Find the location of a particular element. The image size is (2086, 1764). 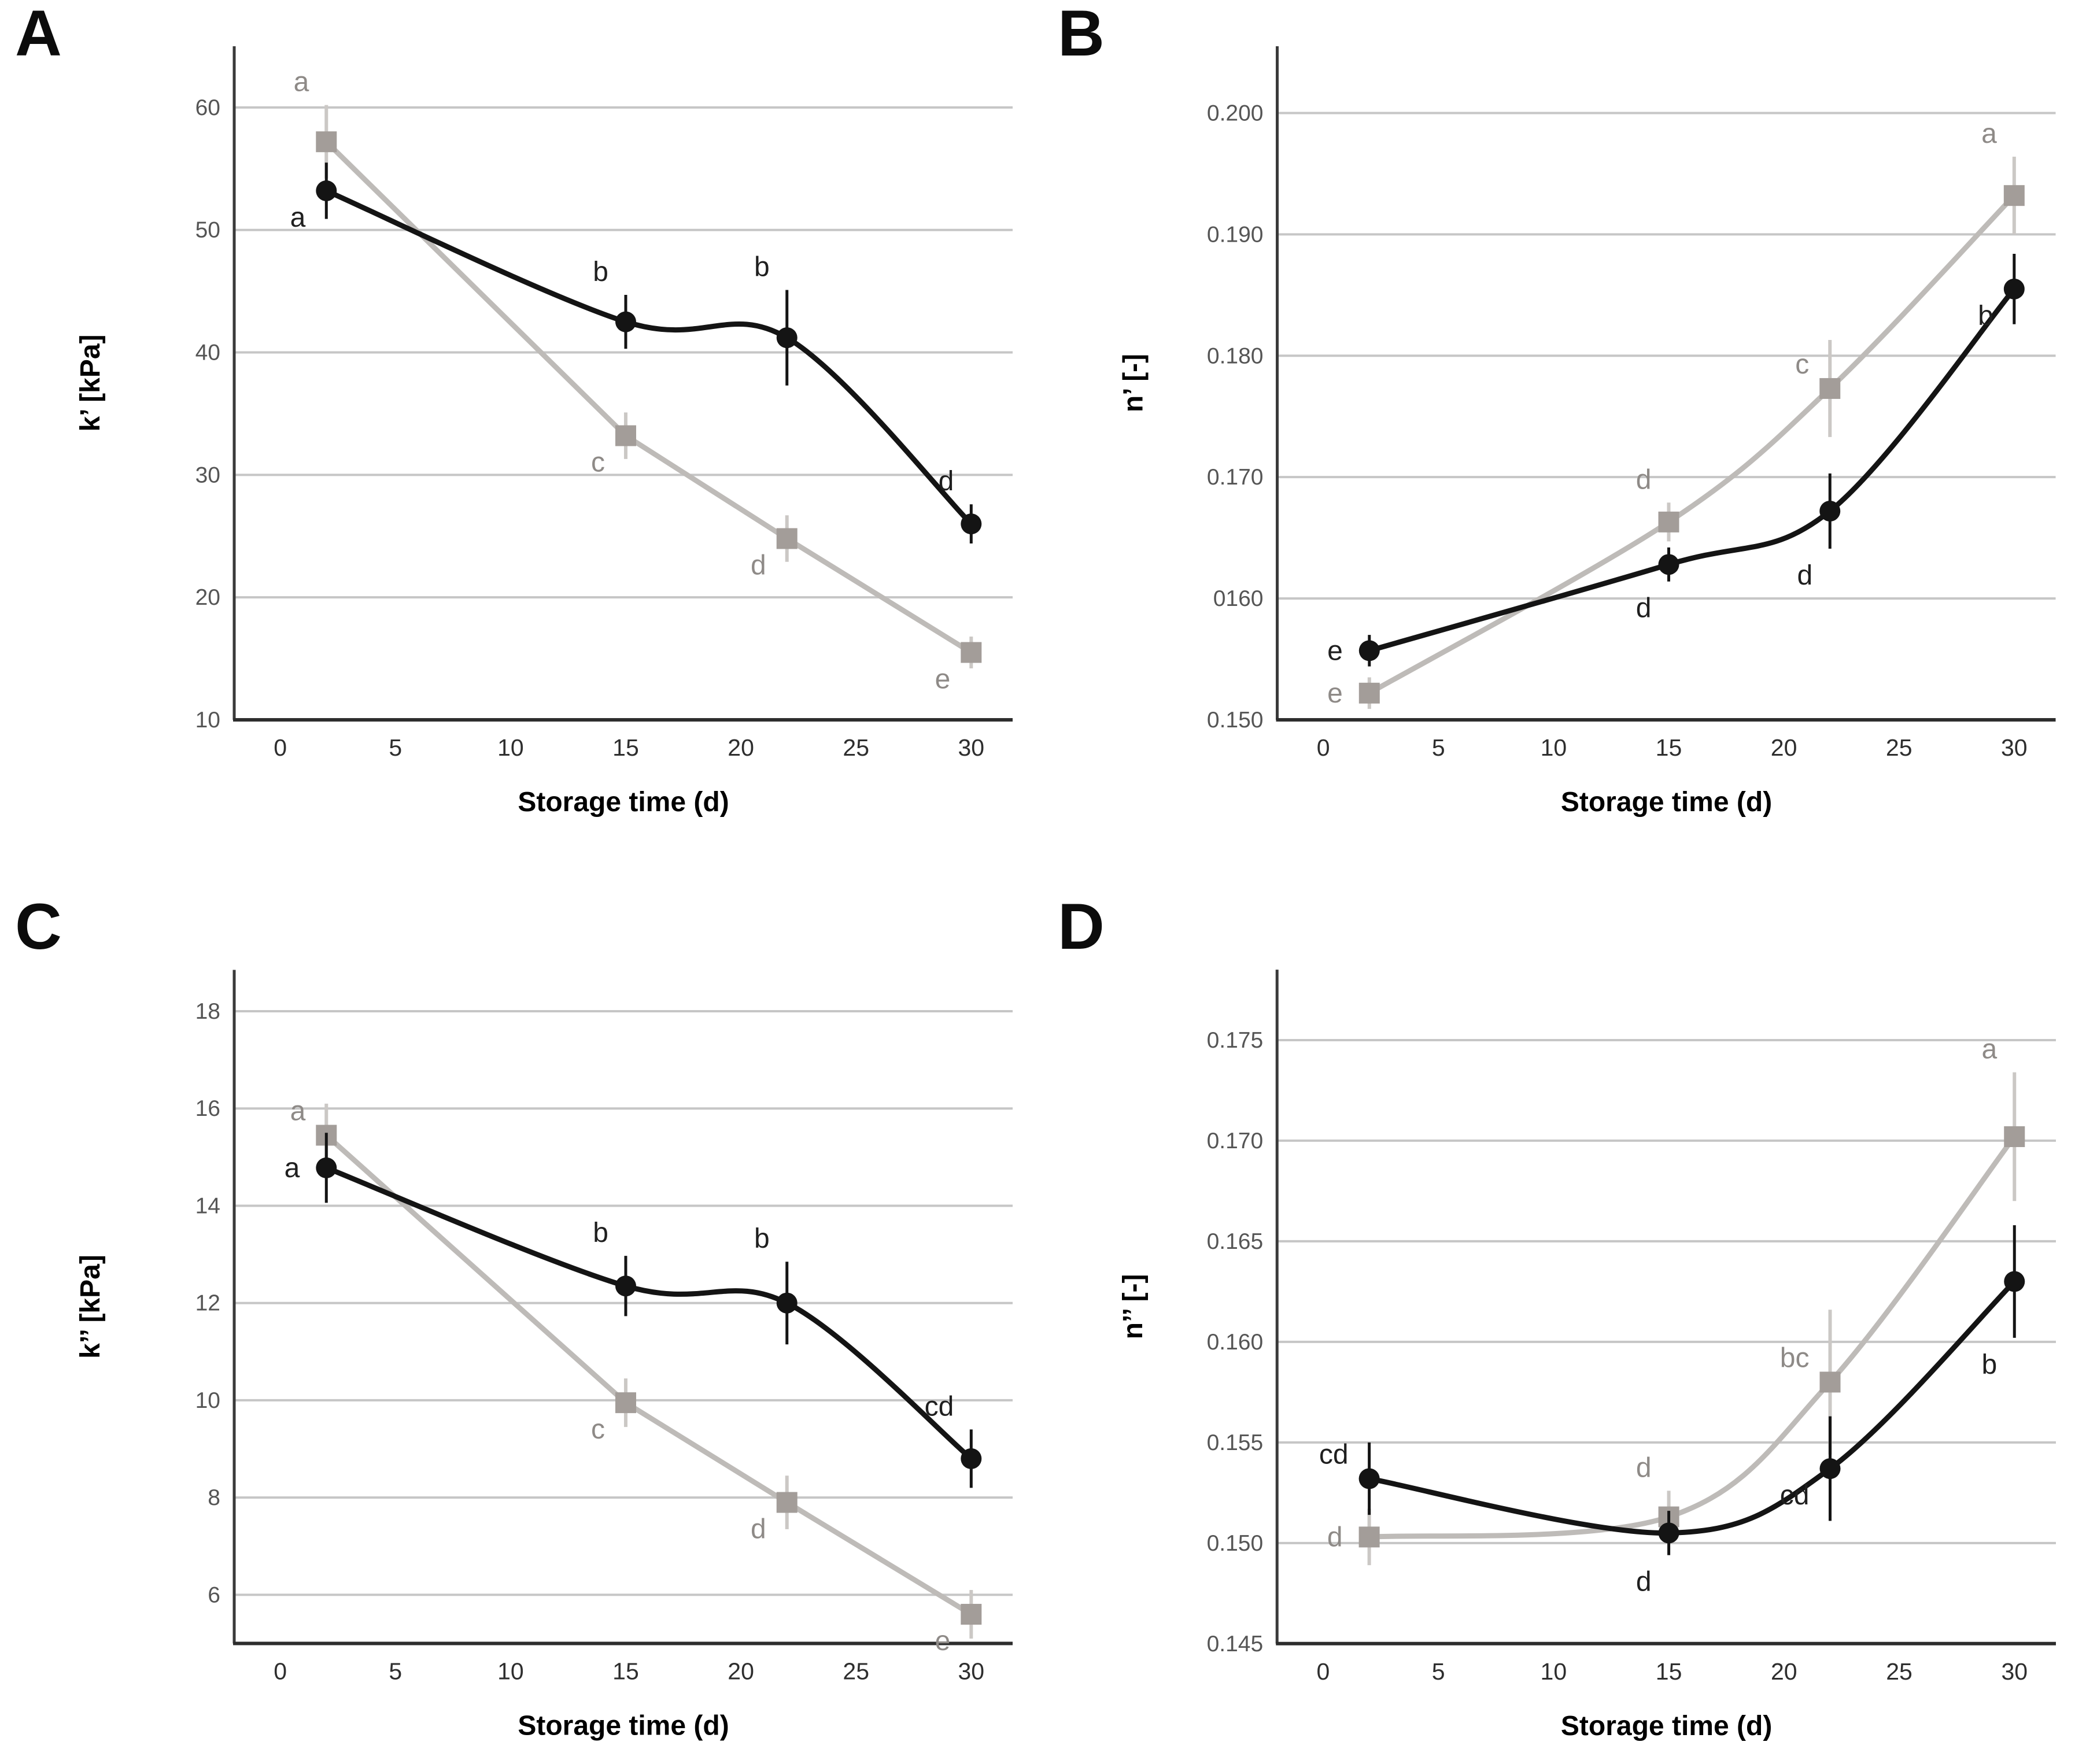

y-tick-labels: 6 8 10 12 14 16 18 is located at coordinates (207, 1303).